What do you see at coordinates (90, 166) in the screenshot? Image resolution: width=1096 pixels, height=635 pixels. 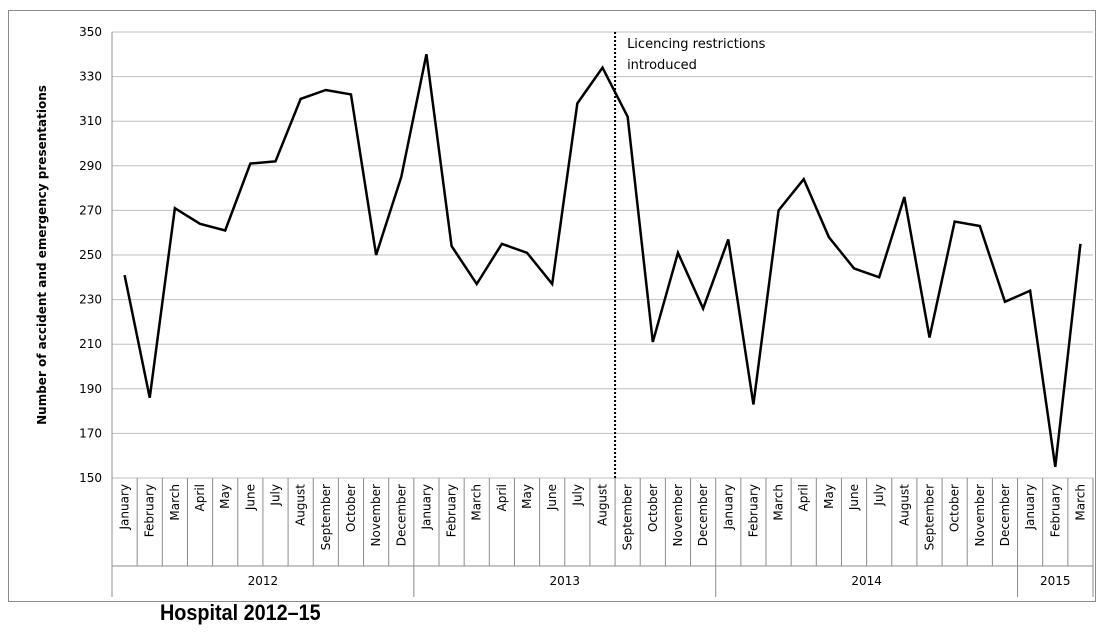 I see `y-tick-label: 290` at bounding box center [90, 166].